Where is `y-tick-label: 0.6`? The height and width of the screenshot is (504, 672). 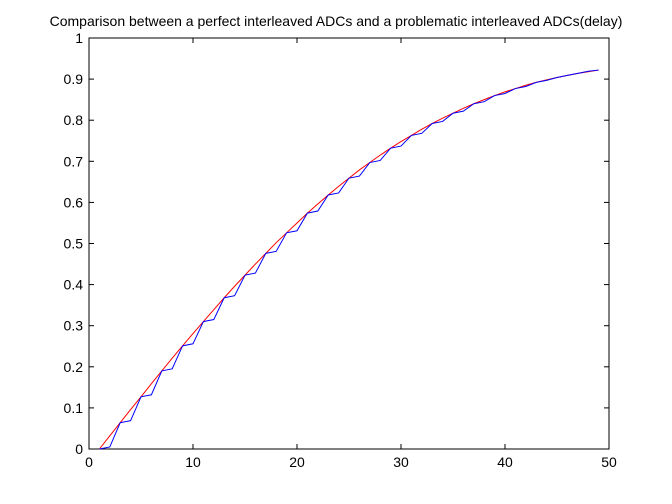 y-tick-label: 0.6 is located at coordinates (74, 202).